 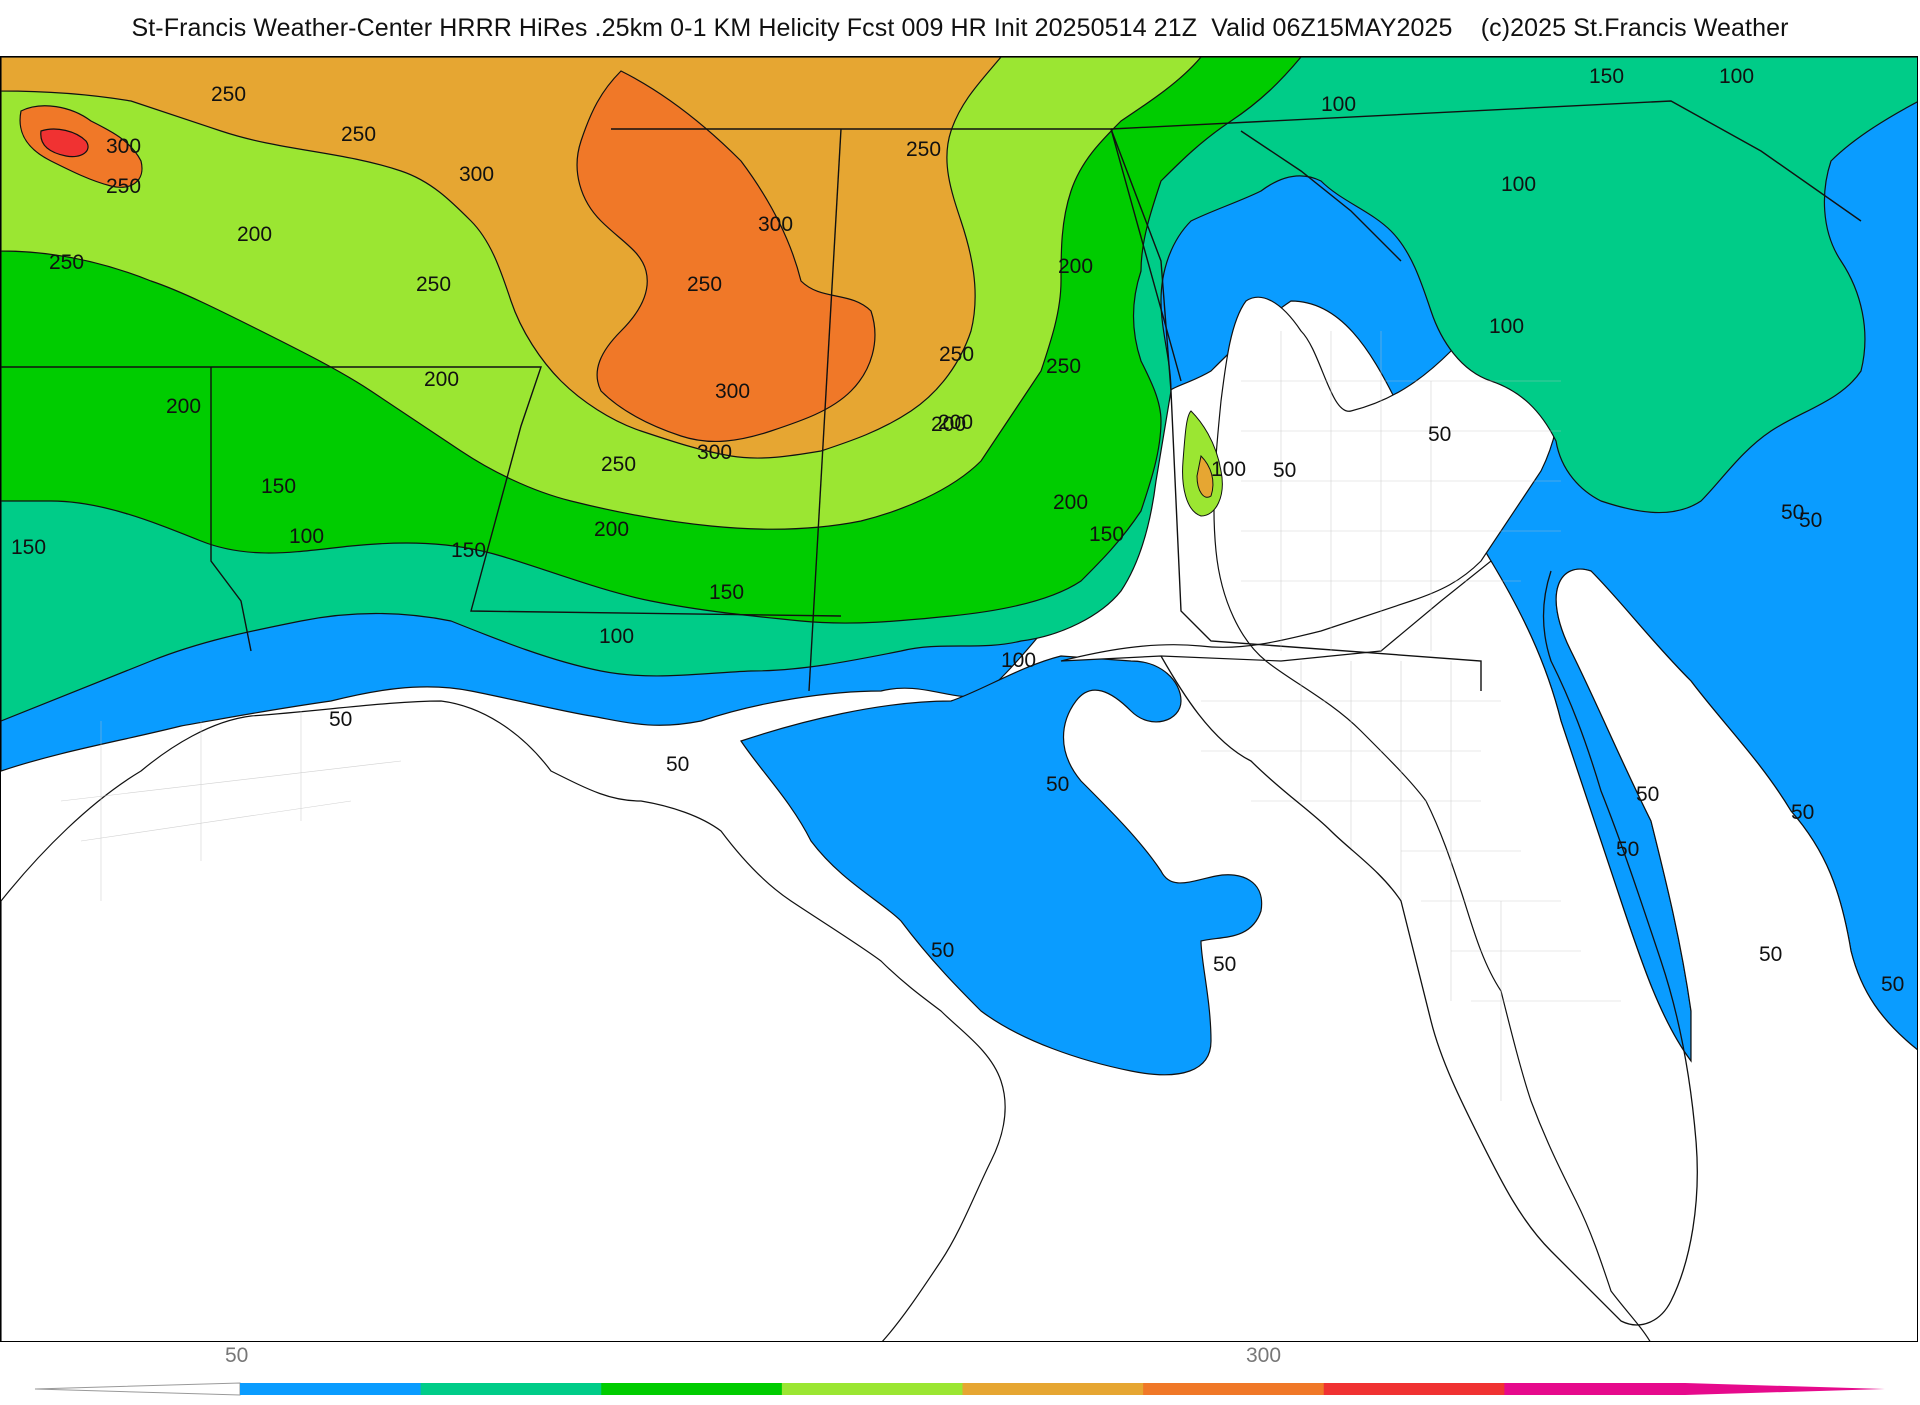 I want to click on helicity-band-350-nw, so click(x=64, y=143).